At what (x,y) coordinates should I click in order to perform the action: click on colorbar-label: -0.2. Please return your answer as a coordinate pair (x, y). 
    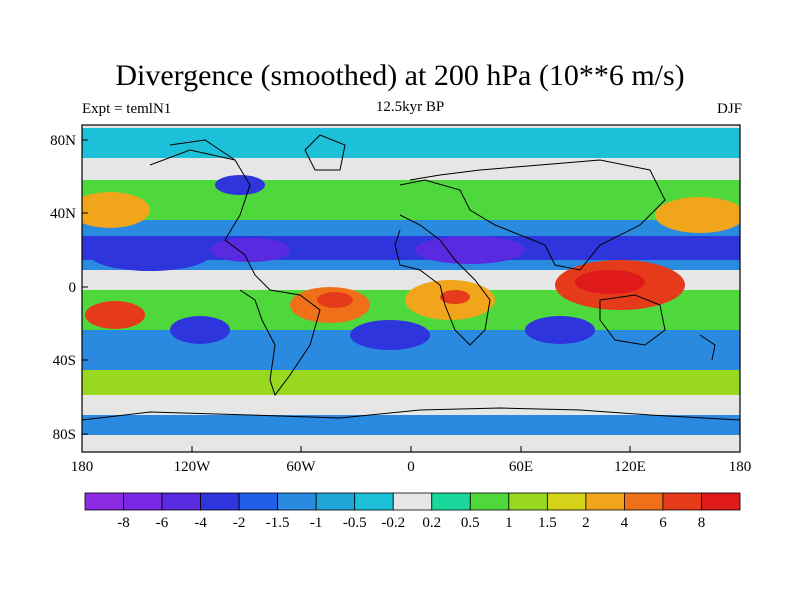
    Looking at the image, I should click on (393, 523).